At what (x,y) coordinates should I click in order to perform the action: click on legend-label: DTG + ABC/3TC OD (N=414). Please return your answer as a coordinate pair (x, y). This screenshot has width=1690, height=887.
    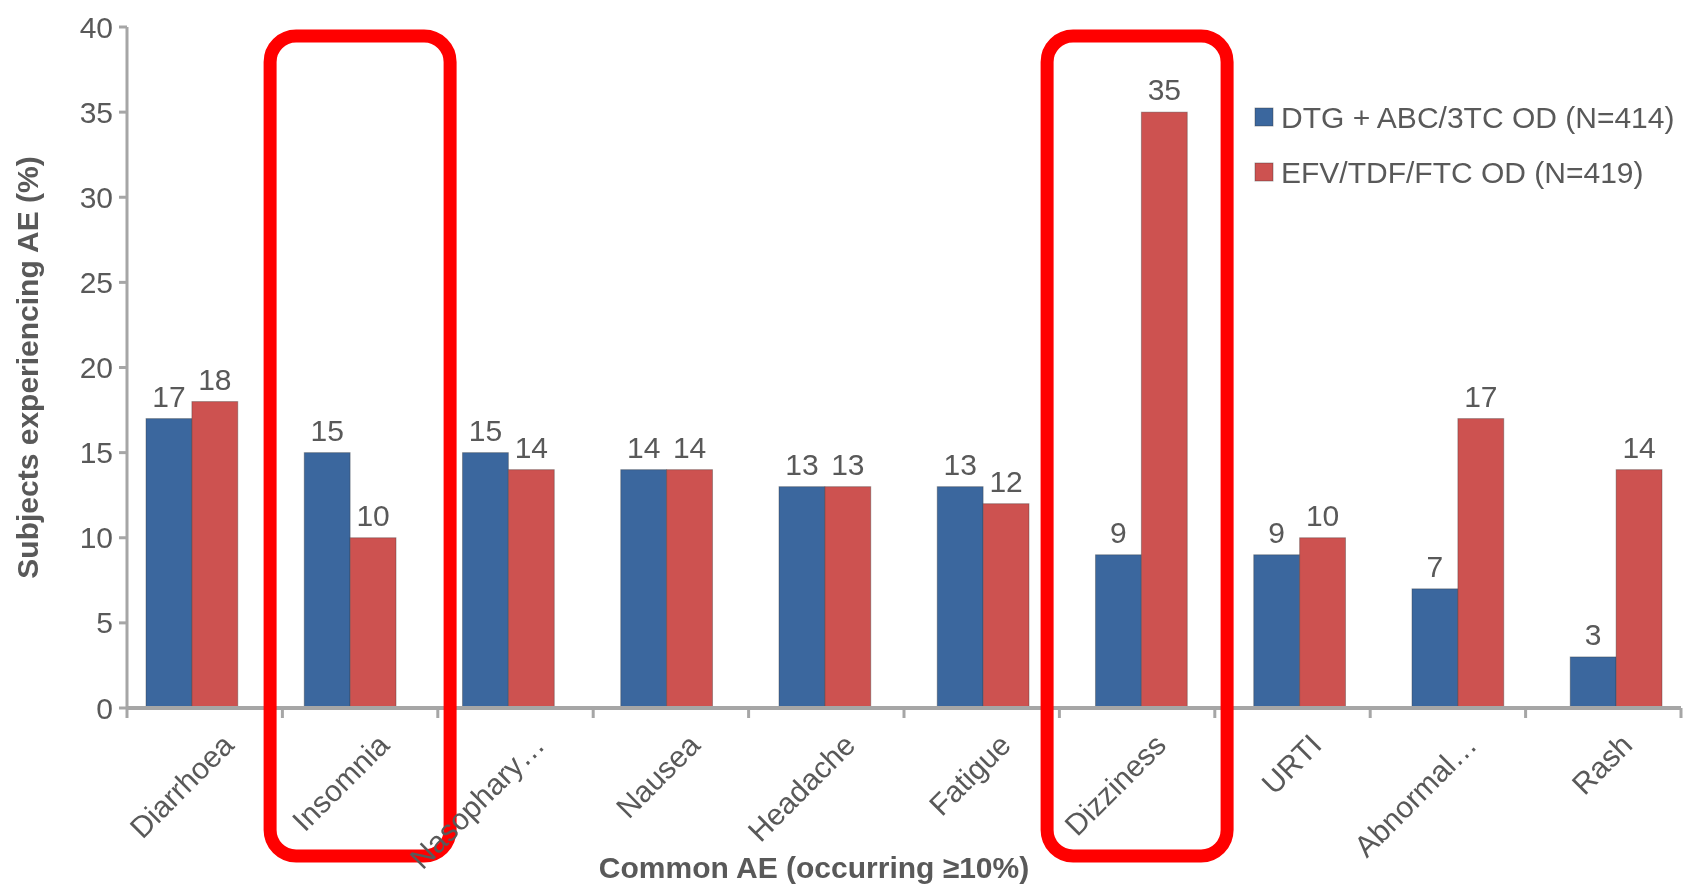
    Looking at the image, I should click on (1478, 117).